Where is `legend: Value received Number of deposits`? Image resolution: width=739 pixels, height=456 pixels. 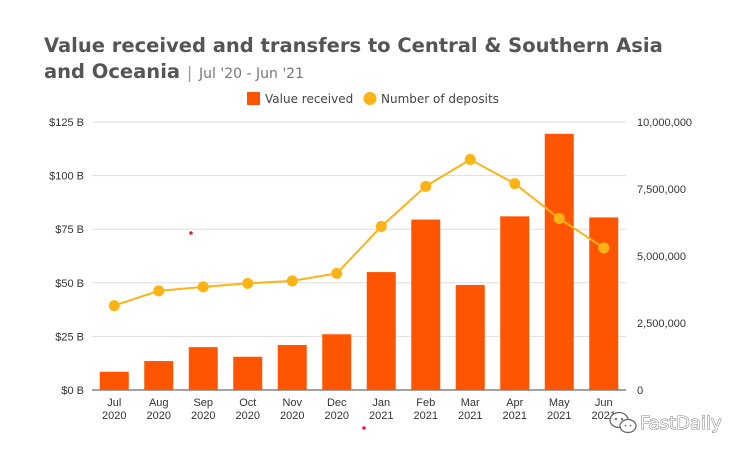
legend: Value received Number of deposits is located at coordinates (373, 99).